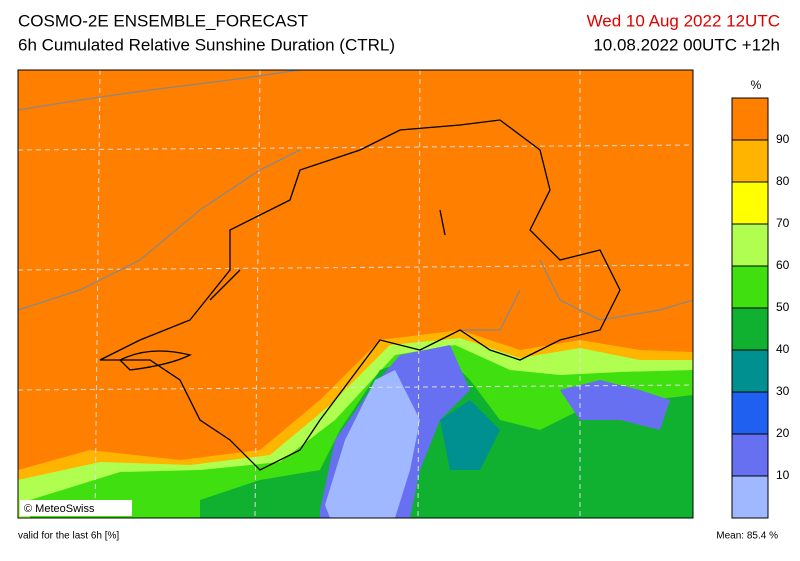  Describe the element at coordinates (683, 20) in the screenshot. I see `valid-time: Wed 10 Aug 2022 12UTC` at that location.